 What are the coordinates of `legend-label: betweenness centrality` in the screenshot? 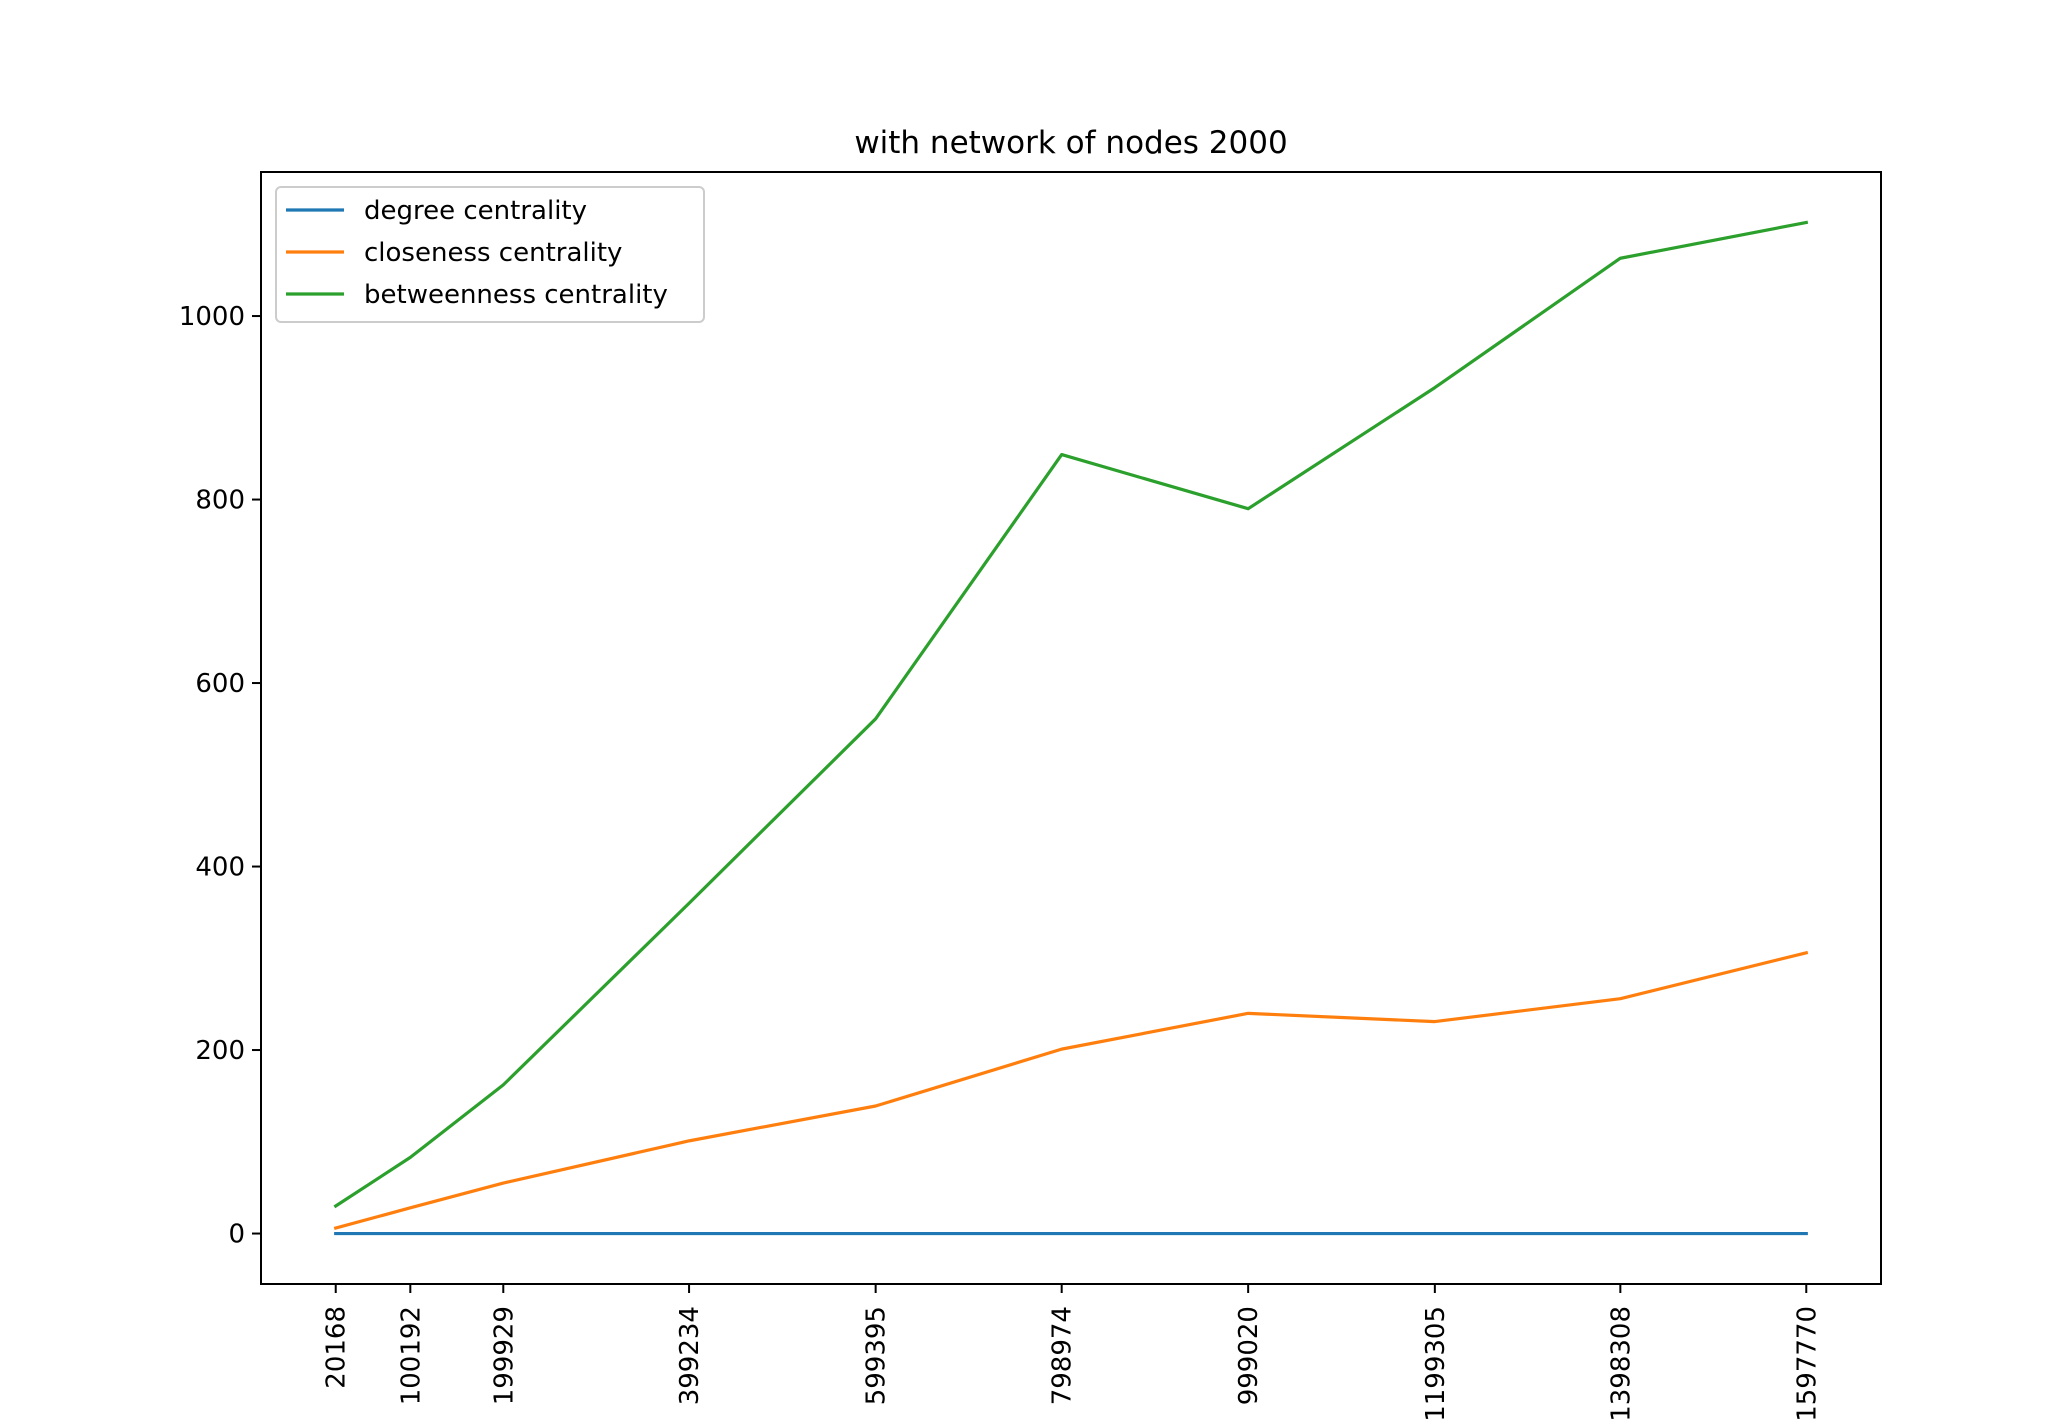 It's located at (516, 295).